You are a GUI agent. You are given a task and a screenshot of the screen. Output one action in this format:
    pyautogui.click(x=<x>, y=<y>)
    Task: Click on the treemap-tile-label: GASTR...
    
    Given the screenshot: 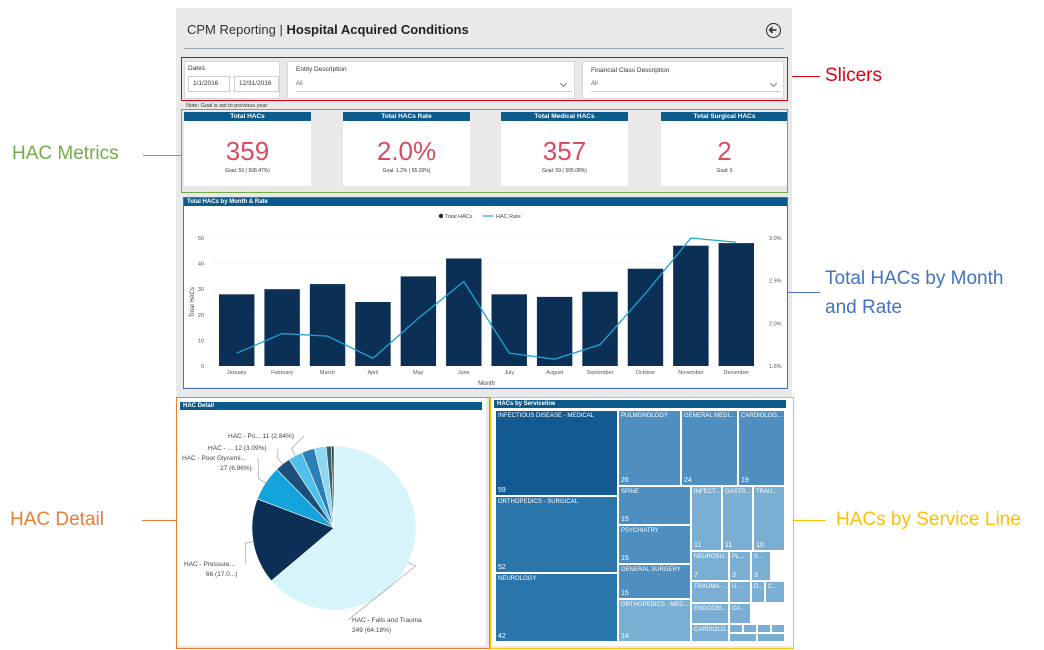 What is the action you would take?
    pyautogui.click(x=738, y=492)
    